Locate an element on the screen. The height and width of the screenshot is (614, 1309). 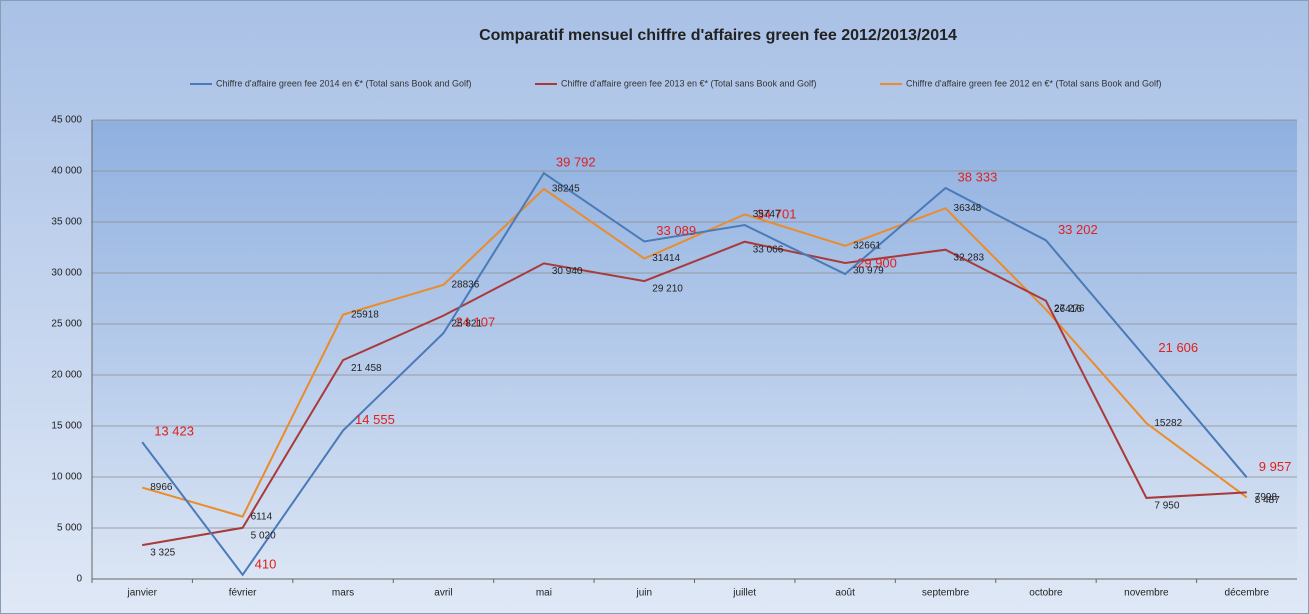
data-label: 9 957 is located at coordinates (1275, 466).